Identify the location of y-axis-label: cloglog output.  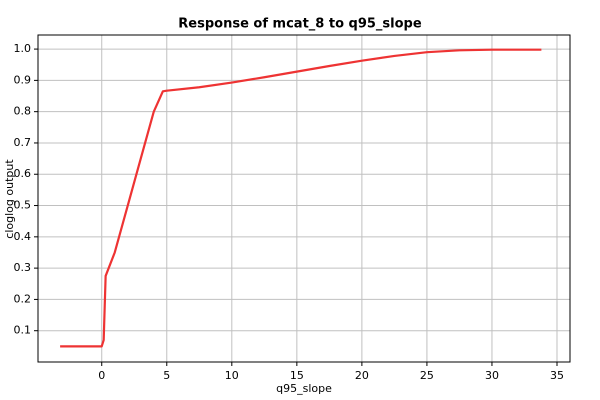
(9, 199).